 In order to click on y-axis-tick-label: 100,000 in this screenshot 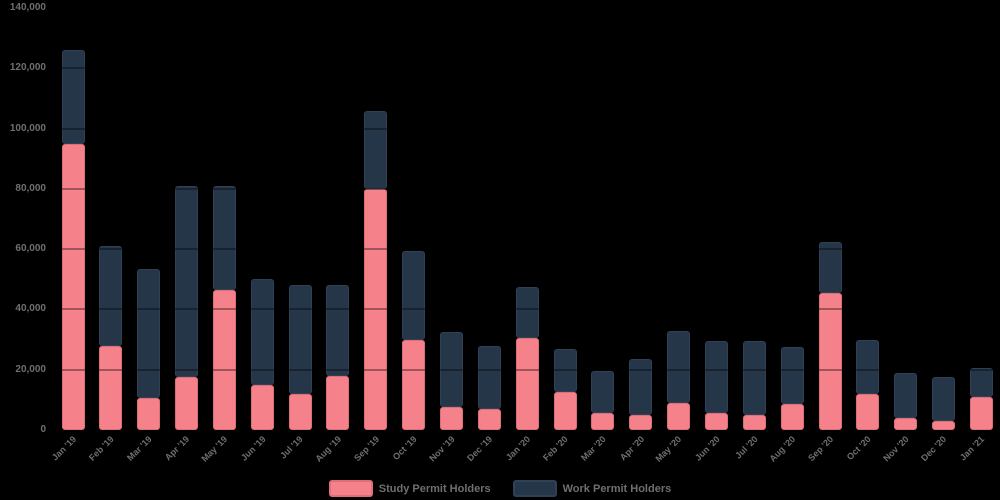, I will do `click(27, 128)`.